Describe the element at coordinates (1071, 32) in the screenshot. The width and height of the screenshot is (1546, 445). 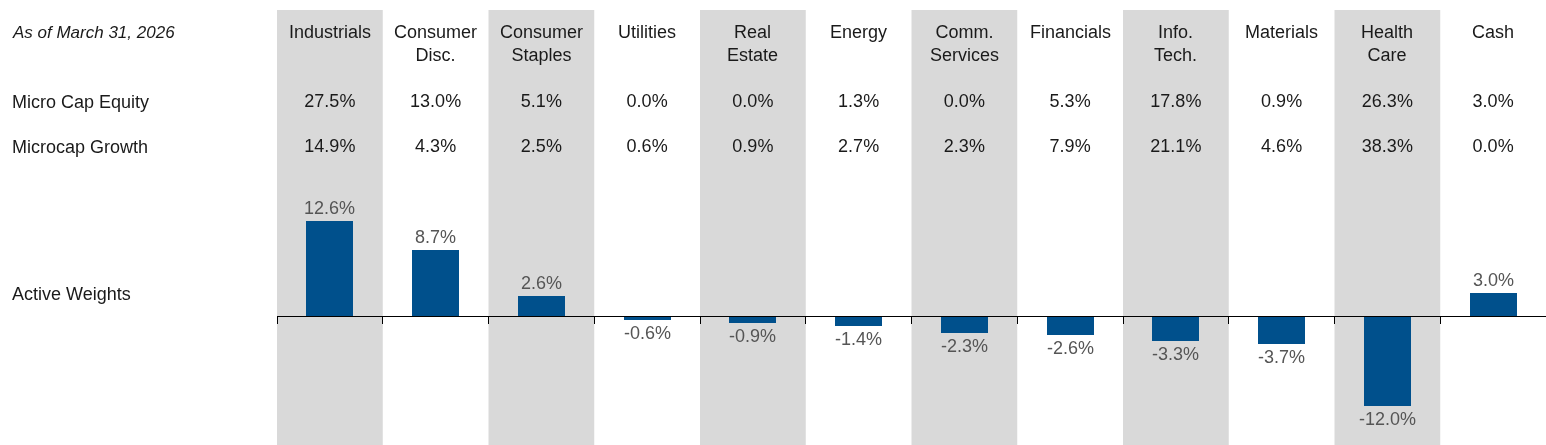
I see `category-label: Financials` at that location.